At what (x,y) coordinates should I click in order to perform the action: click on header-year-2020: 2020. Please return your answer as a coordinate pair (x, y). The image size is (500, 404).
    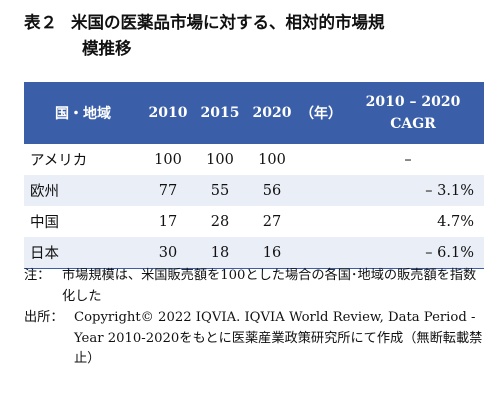
    Looking at the image, I should click on (272, 113).